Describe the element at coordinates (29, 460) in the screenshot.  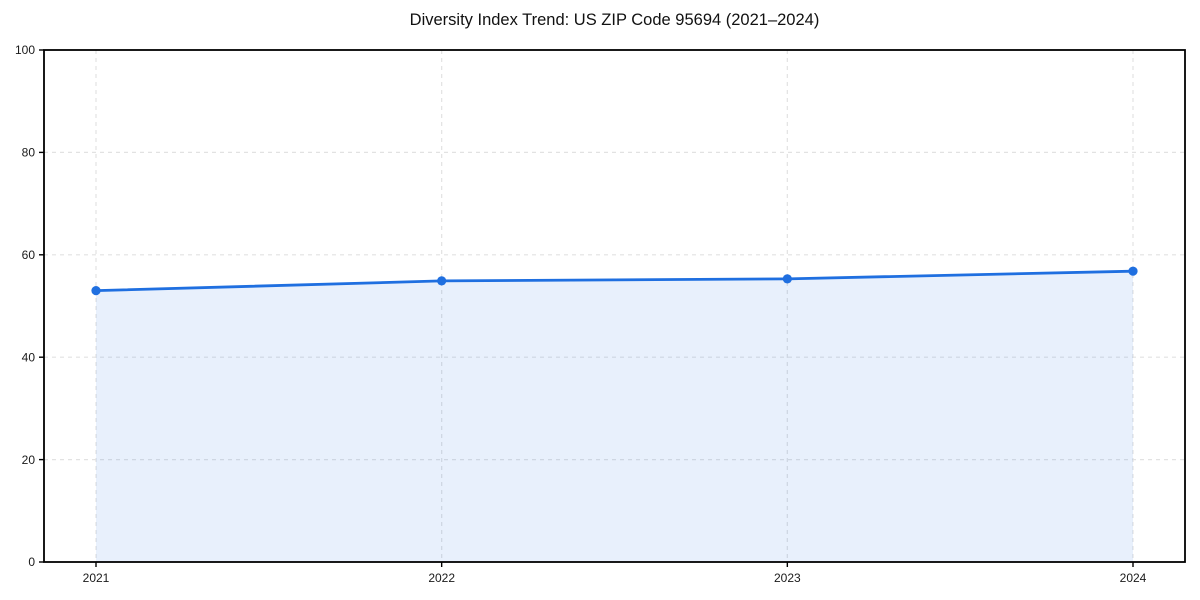
I see `y-tick-label: 20` at that location.